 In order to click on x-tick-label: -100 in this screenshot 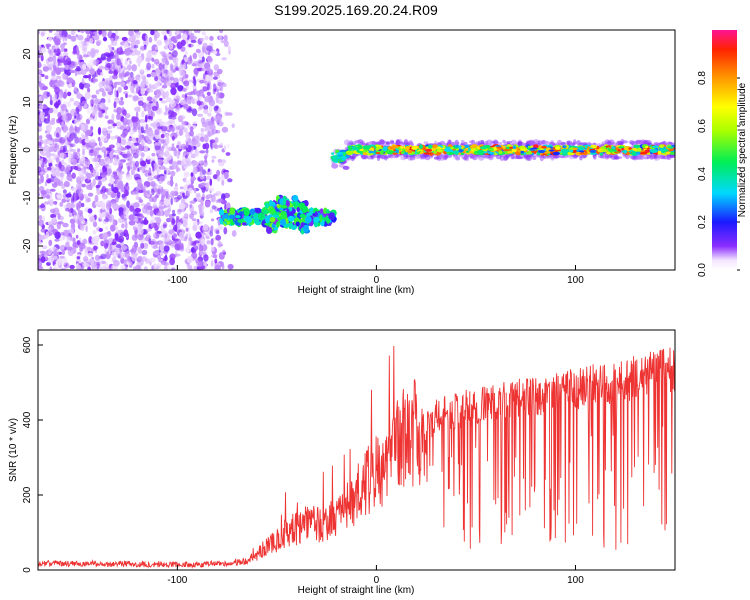, I will do `click(177, 280)`.